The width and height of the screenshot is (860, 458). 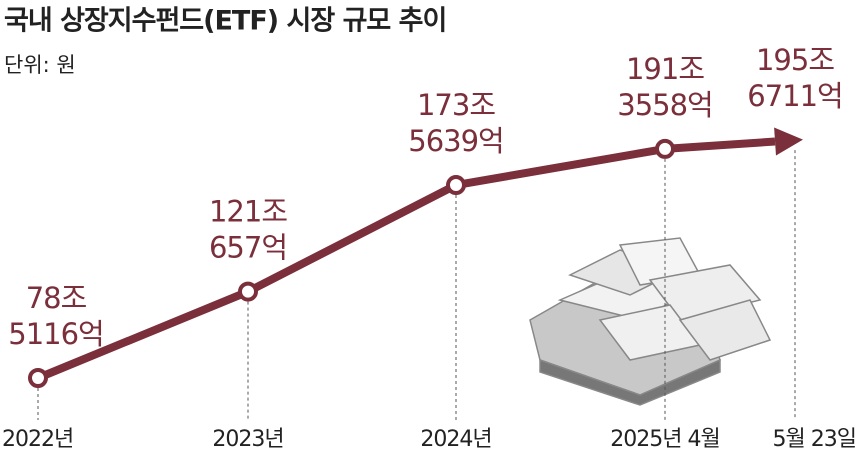 What do you see at coordinates (225, 21) in the screenshot?
I see `chart-title: 국내 상장지수펀드(ETF) 시장 규모 추이` at bounding box center [225, 21].